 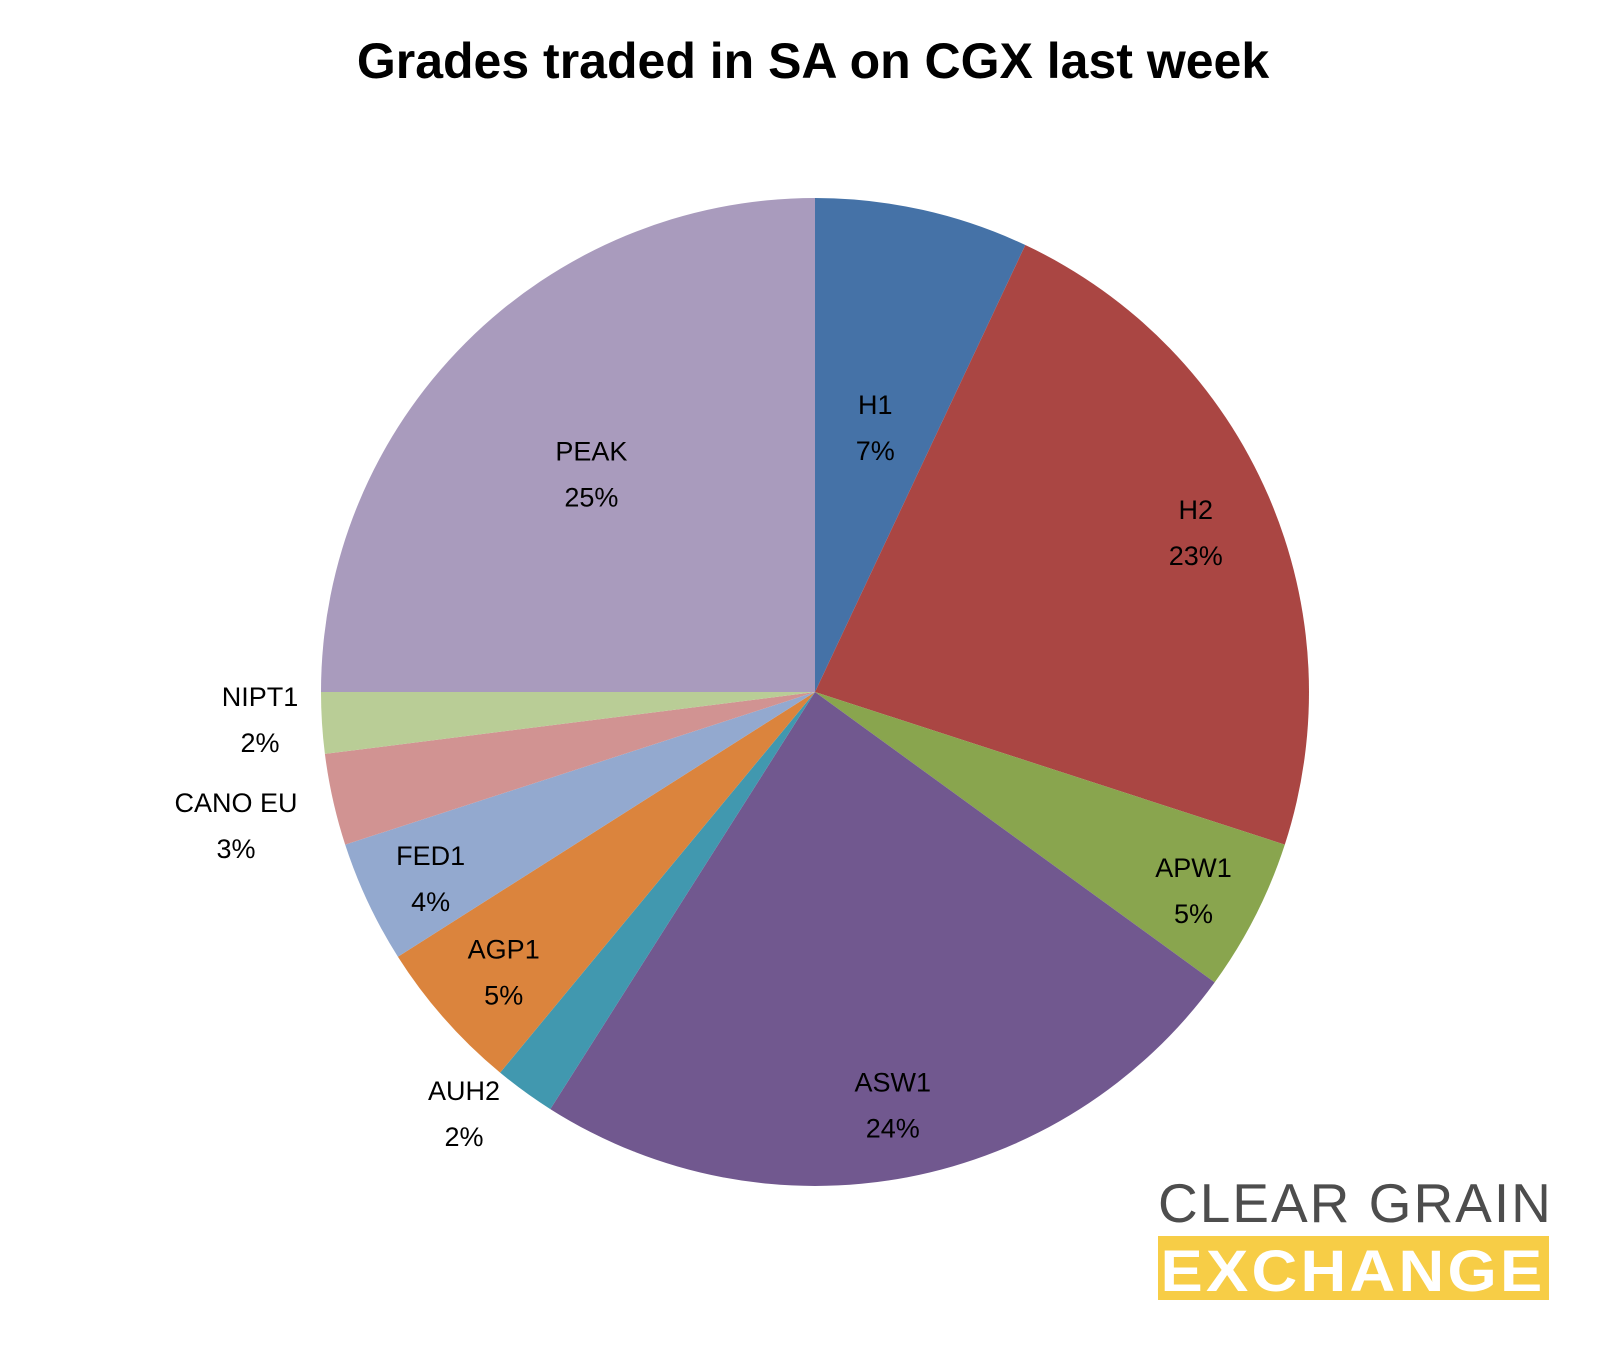 What do you see at coordinates (875, 451) in the screenshot?
I see `slice-label-percent: 7%` at bounding box center [875, 451].